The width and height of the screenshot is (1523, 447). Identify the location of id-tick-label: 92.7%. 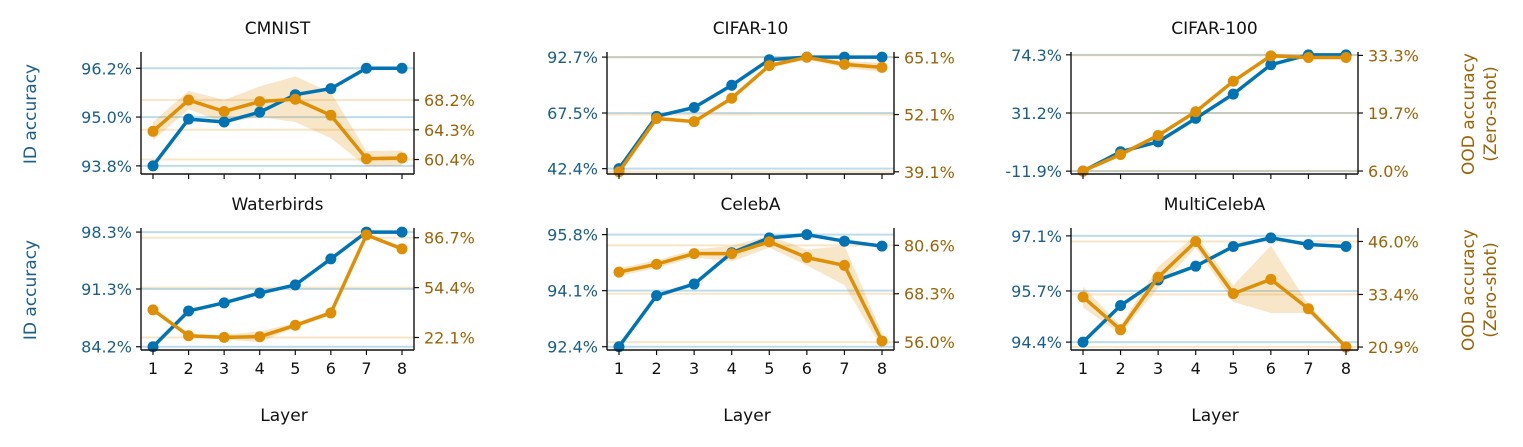
(572, 57).